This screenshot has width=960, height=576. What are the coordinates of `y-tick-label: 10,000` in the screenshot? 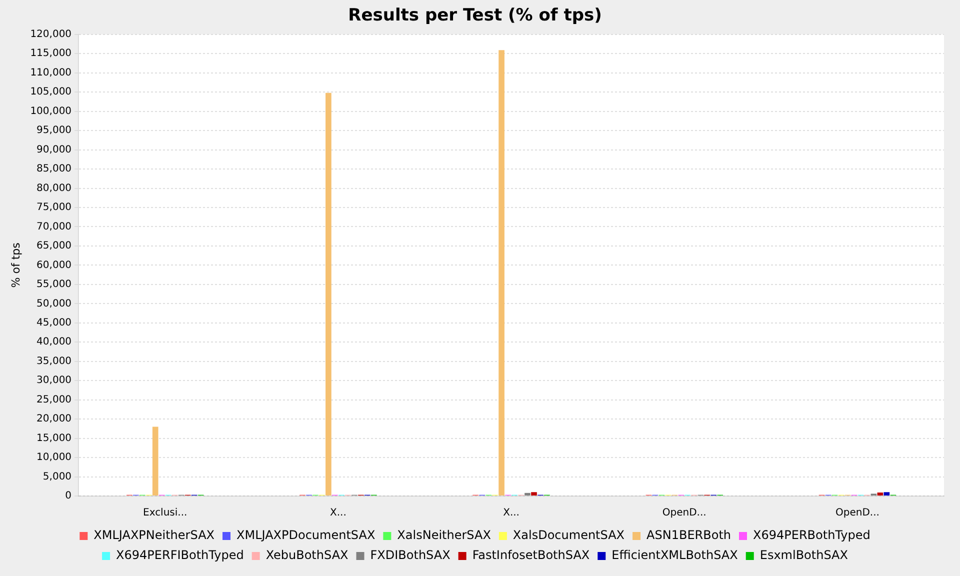 It's located at (54, 458).